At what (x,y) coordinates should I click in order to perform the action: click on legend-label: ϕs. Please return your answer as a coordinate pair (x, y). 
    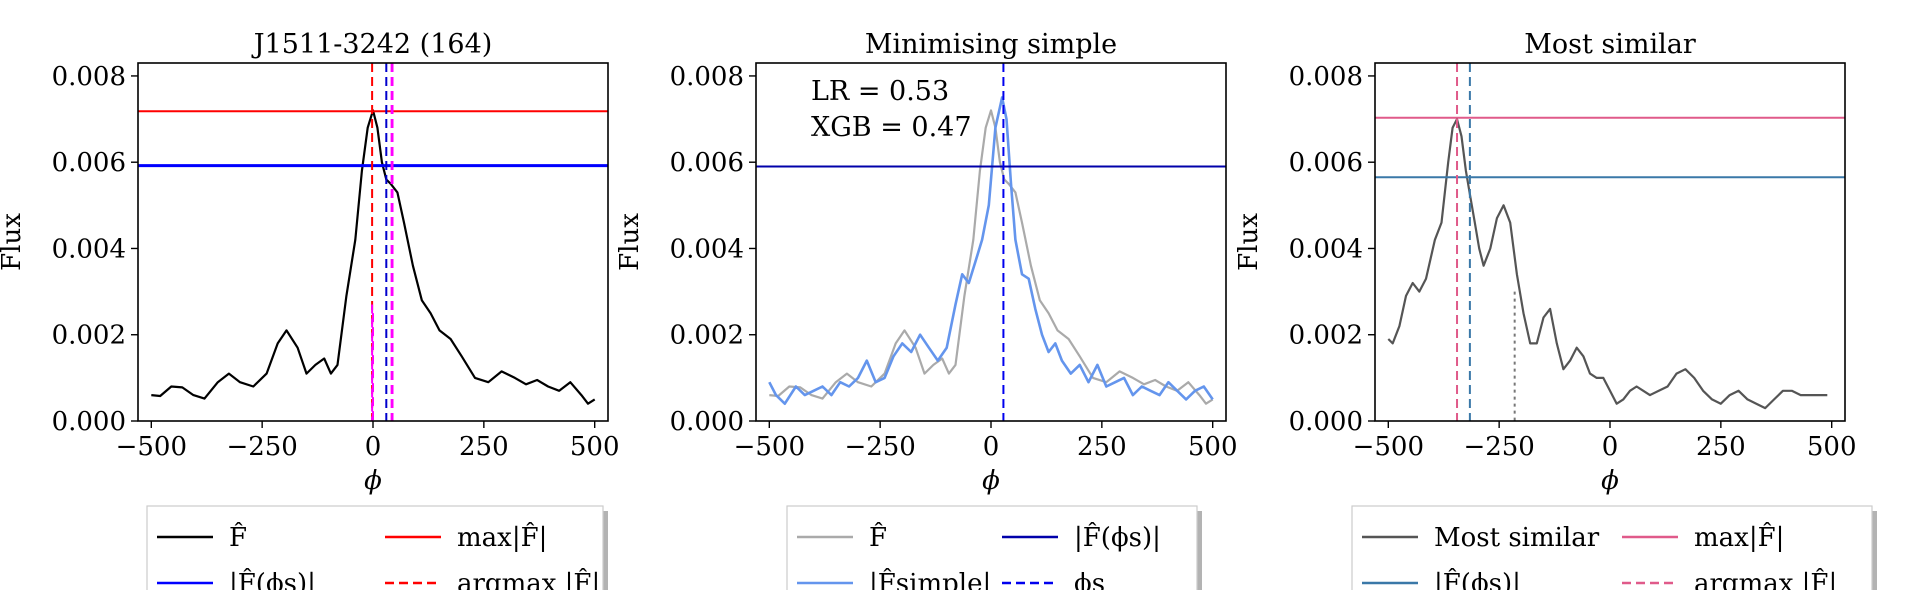
    Looking at the image, I should click on (1089, 579).